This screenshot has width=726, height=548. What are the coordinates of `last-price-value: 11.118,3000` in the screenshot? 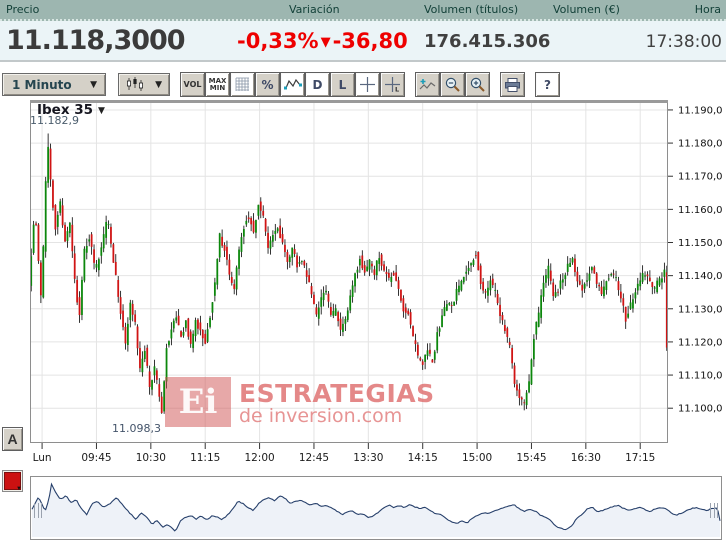 It's located at (96, 40).